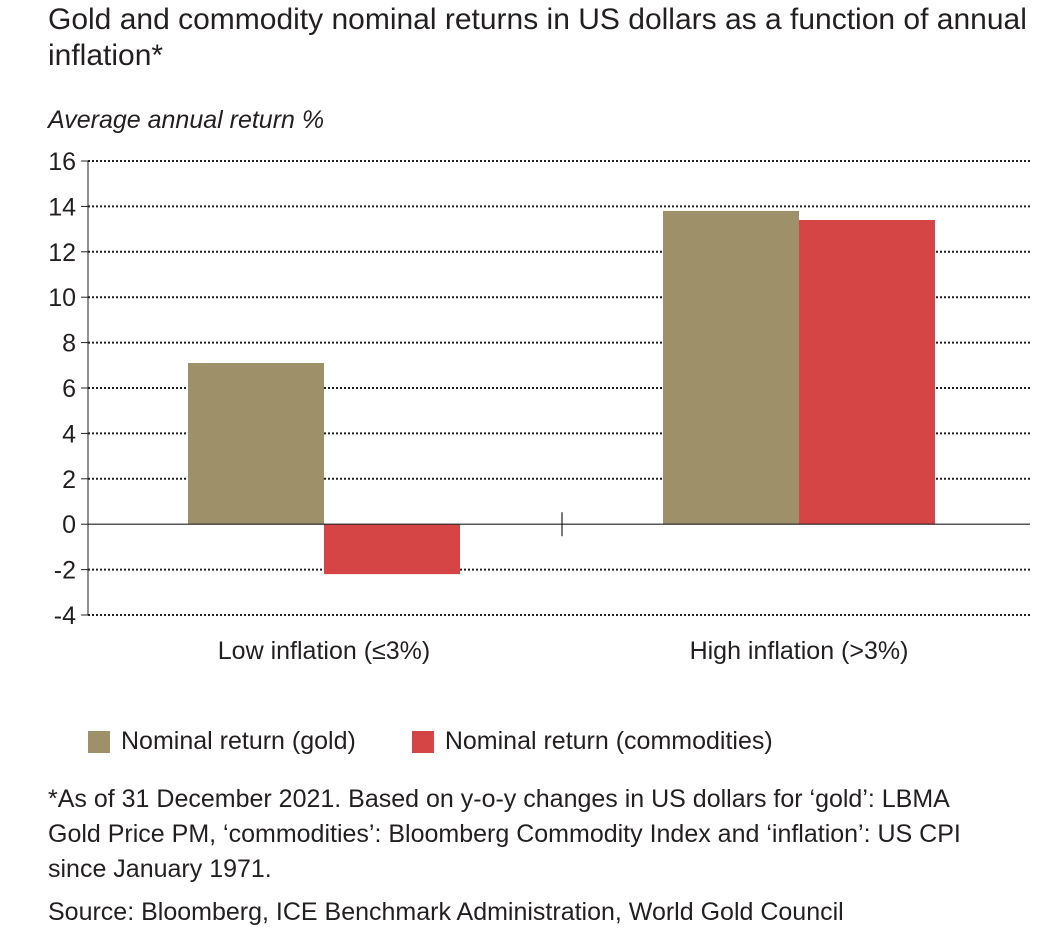 This screenshot has height=945, width=1045. I want to click on y-tick-label: 6, so click(69, 389).